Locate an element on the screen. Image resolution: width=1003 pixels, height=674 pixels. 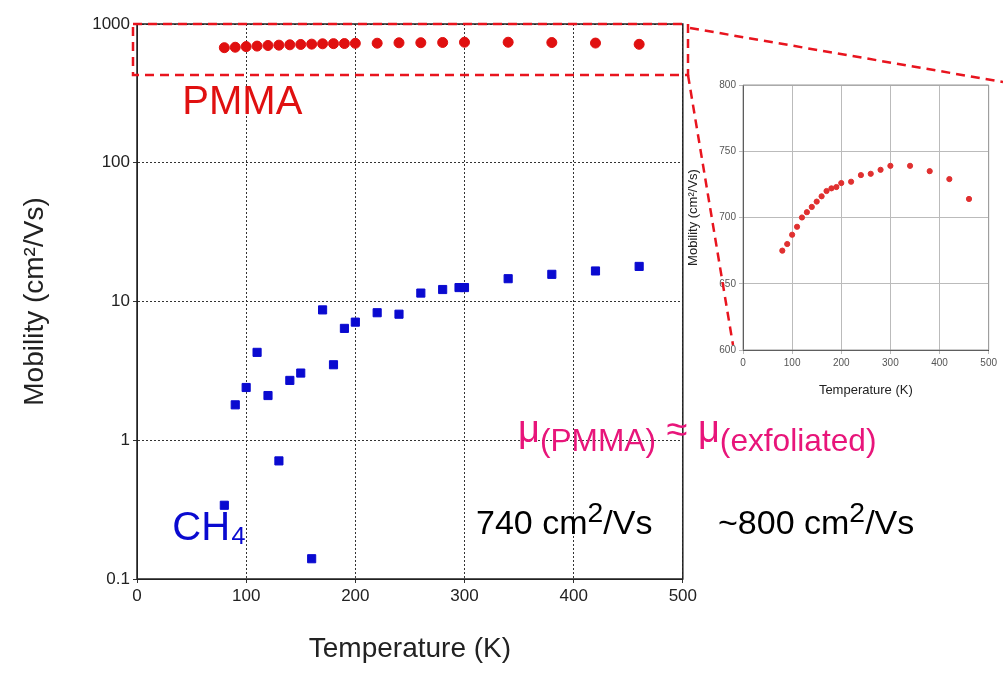
y-tick-label: 10 is located at coordinates (120, 301).